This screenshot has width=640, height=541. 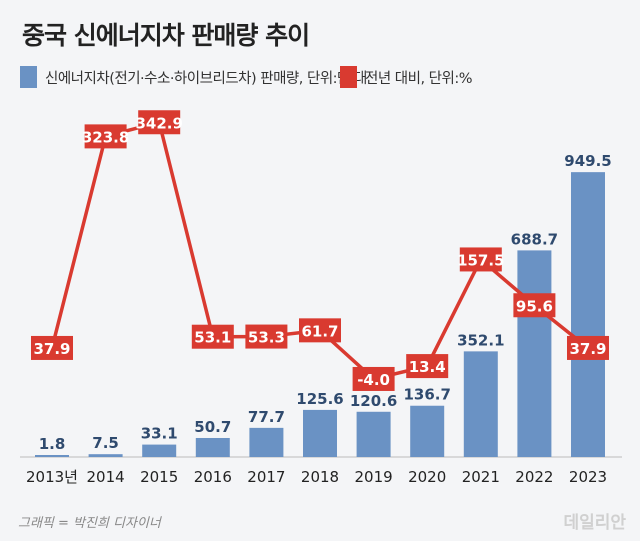 I want to click on bar-2015, so click(x=159, y=450).